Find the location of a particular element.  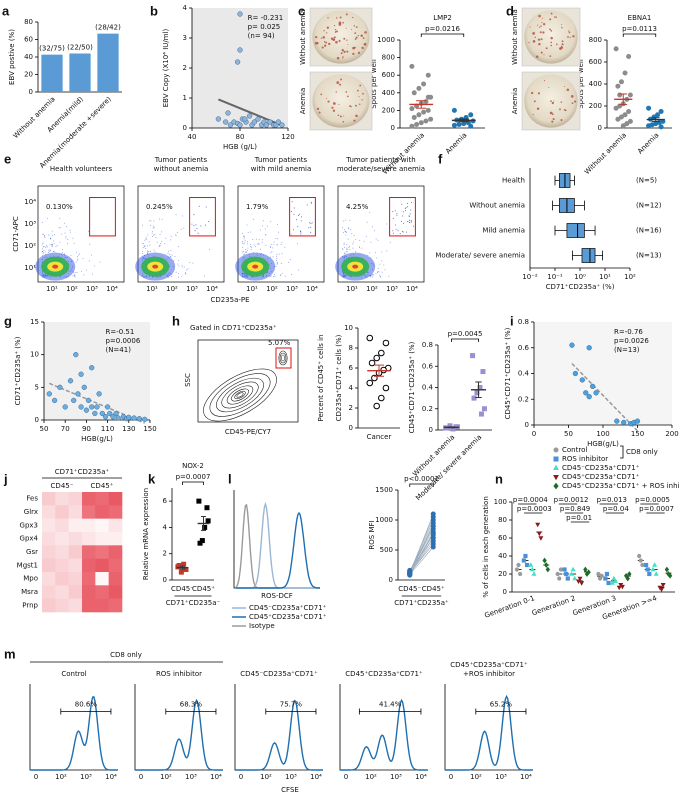

x-tick-label: CD45⁺ is located at coordinates (203, 589).